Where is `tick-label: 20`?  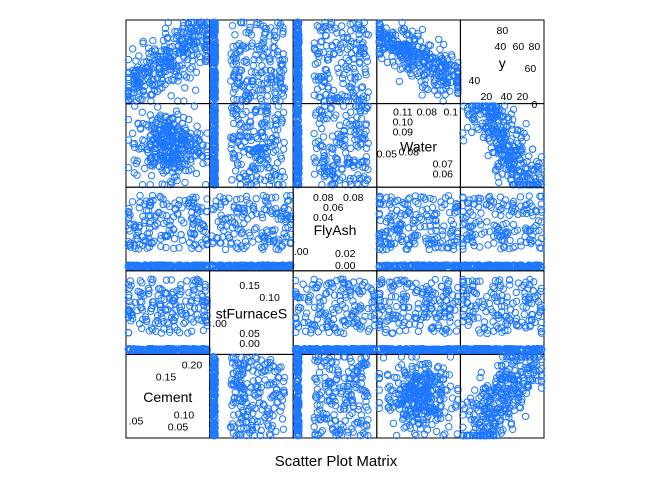
tick-label: 20 is located at coordinates (487, 97).